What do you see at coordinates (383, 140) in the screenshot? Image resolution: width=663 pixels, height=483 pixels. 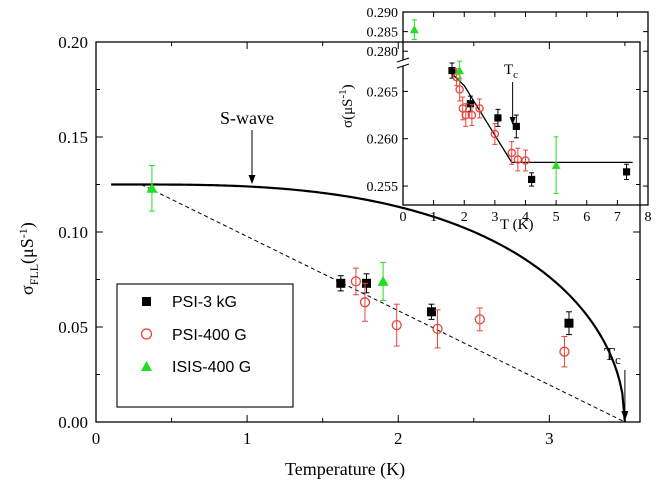 I see `inset-y-tick-label: 0.260` at bounding box center [383, 140].